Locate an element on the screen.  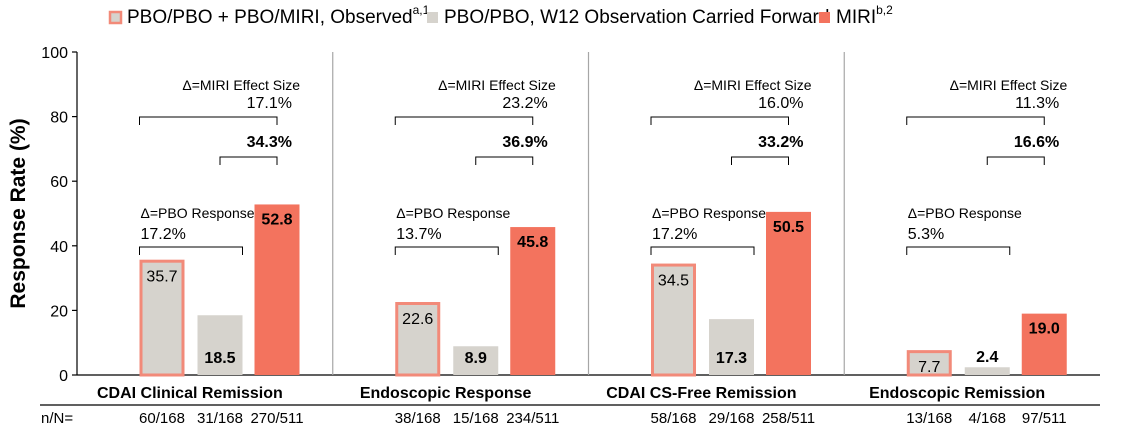
legend-label: PBO/PBO + PBO/MIRI, Observeda,1 is located at coordinates (278, 15).